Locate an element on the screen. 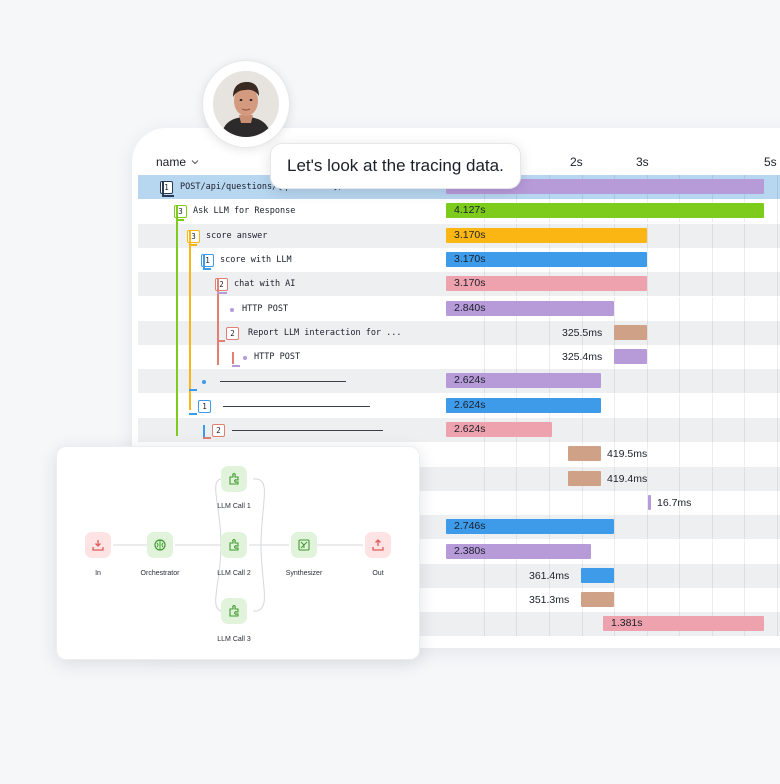  llm-call-2-node is located at coordinates (234, 545).